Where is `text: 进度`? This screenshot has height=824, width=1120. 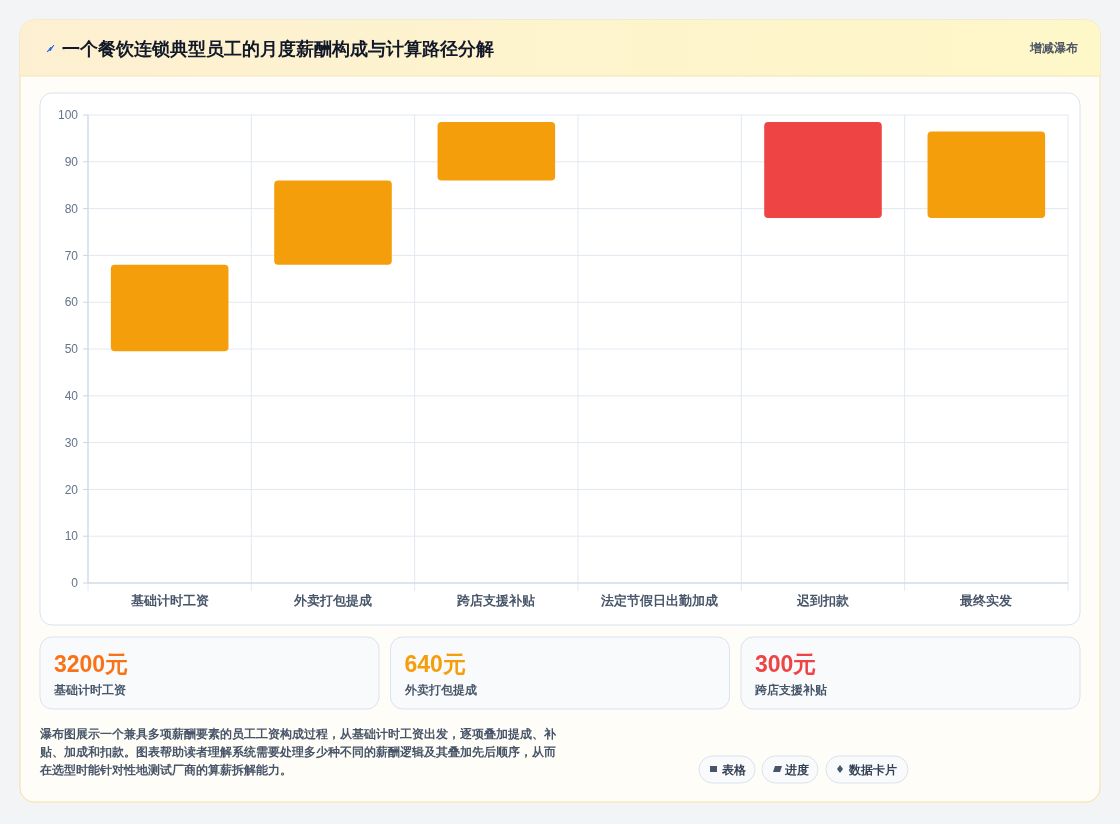
text: 进度 is located at coordinates (796, 769).